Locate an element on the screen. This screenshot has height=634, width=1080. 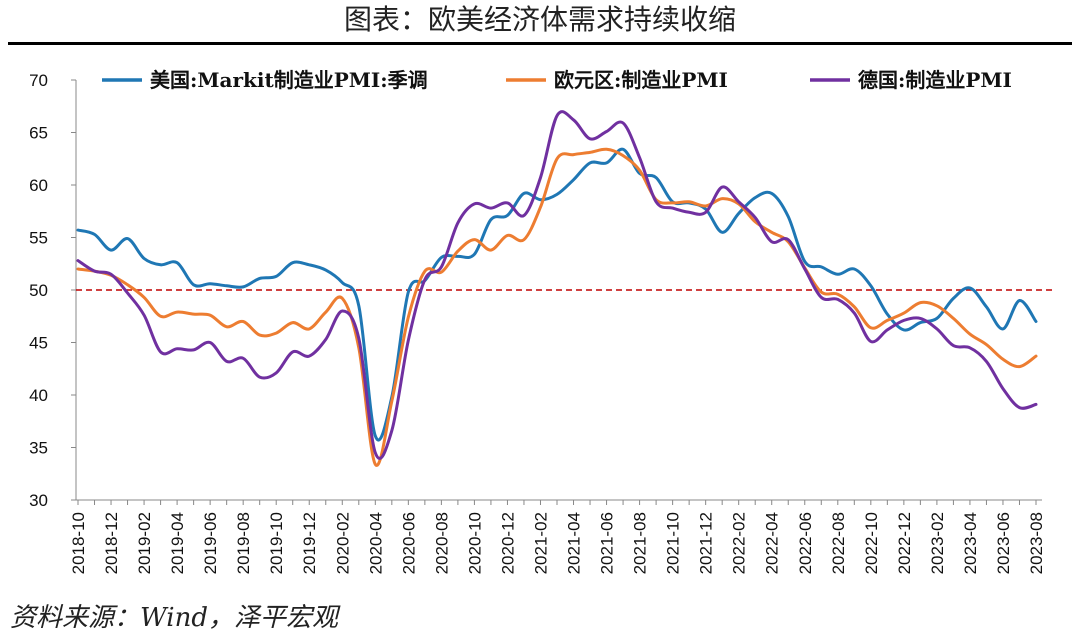
x-tick-label: 2021-12 is located at coordinates (706, 543).